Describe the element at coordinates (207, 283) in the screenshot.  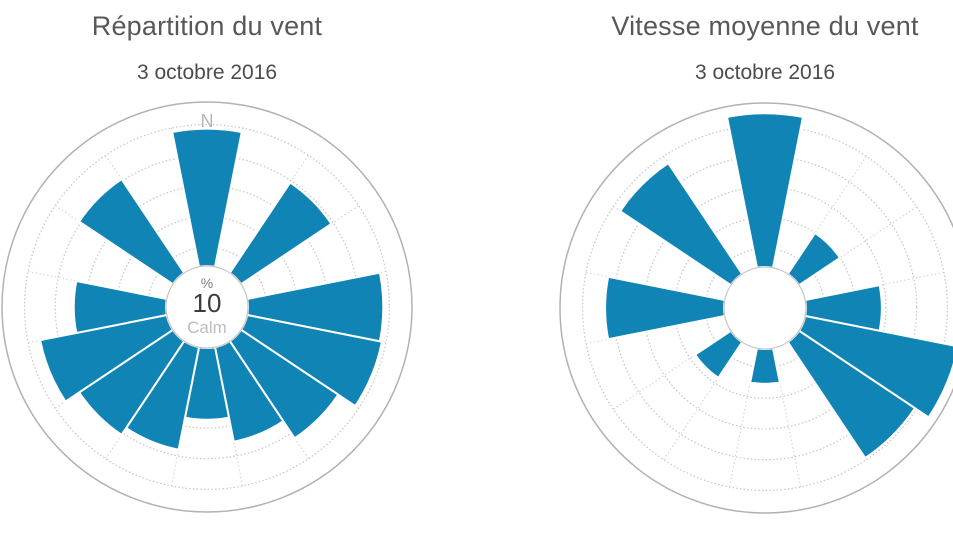
I see `center-unit-label: %` at that location.